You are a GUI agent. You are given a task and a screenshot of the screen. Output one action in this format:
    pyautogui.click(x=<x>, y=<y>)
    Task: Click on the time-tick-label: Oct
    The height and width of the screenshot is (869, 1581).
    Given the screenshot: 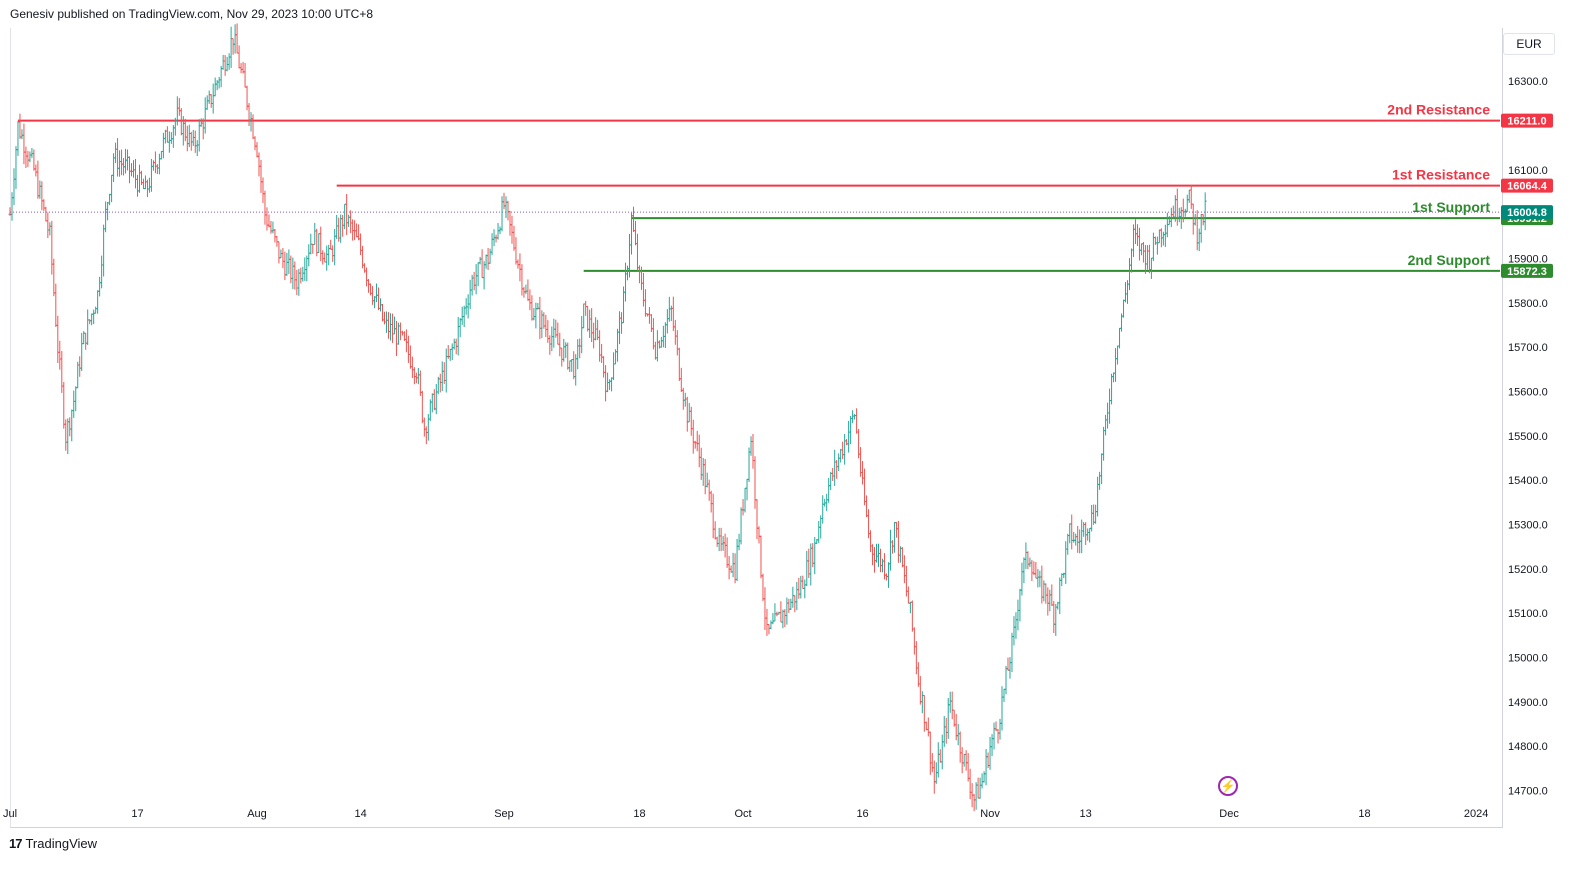 What is the action you would take?
    pyautogui.click(x=742, y=814)
    